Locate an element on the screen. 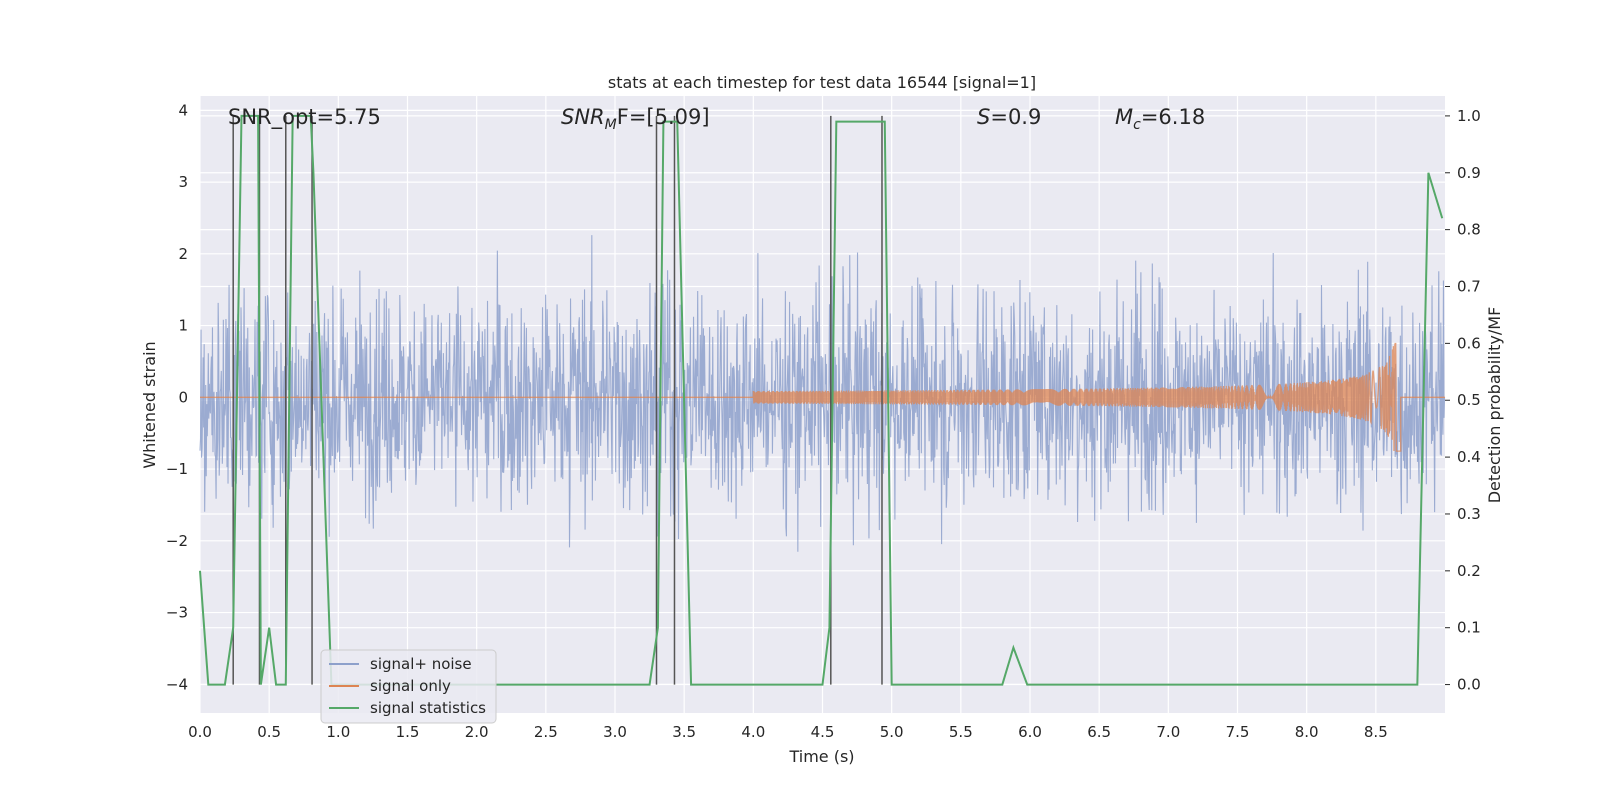  x-tick-label: 2.0 is located at coordinates (477, 732).